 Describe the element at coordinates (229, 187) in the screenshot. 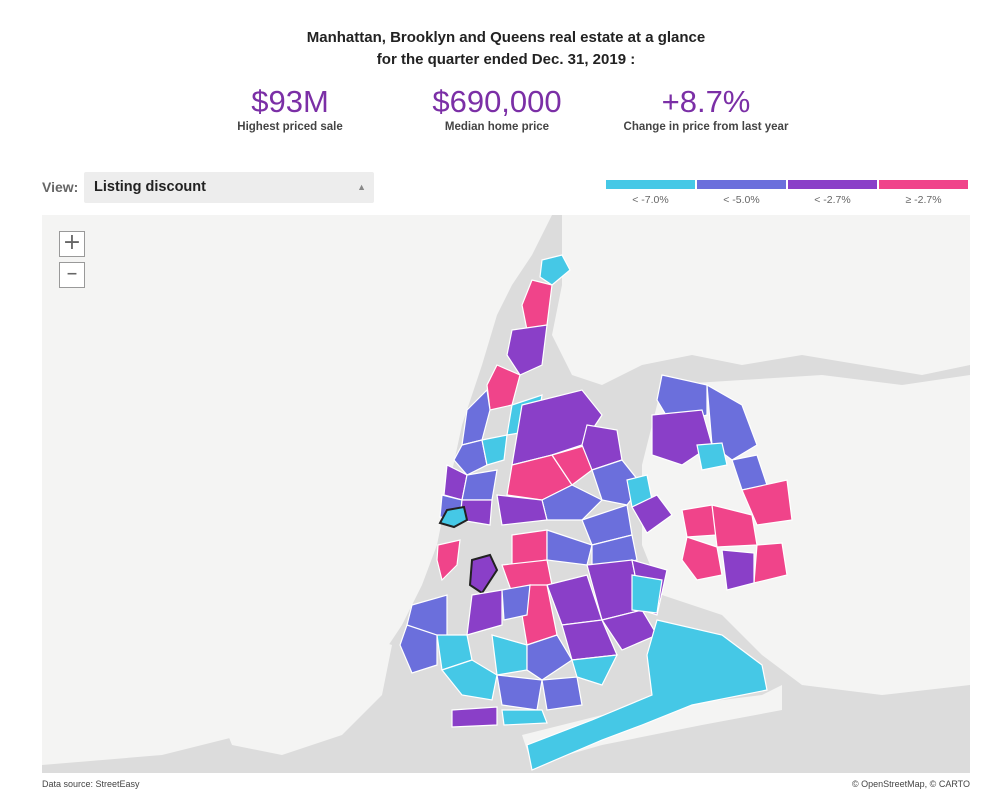

I see `view-select: Listing discount ▲` at that location.